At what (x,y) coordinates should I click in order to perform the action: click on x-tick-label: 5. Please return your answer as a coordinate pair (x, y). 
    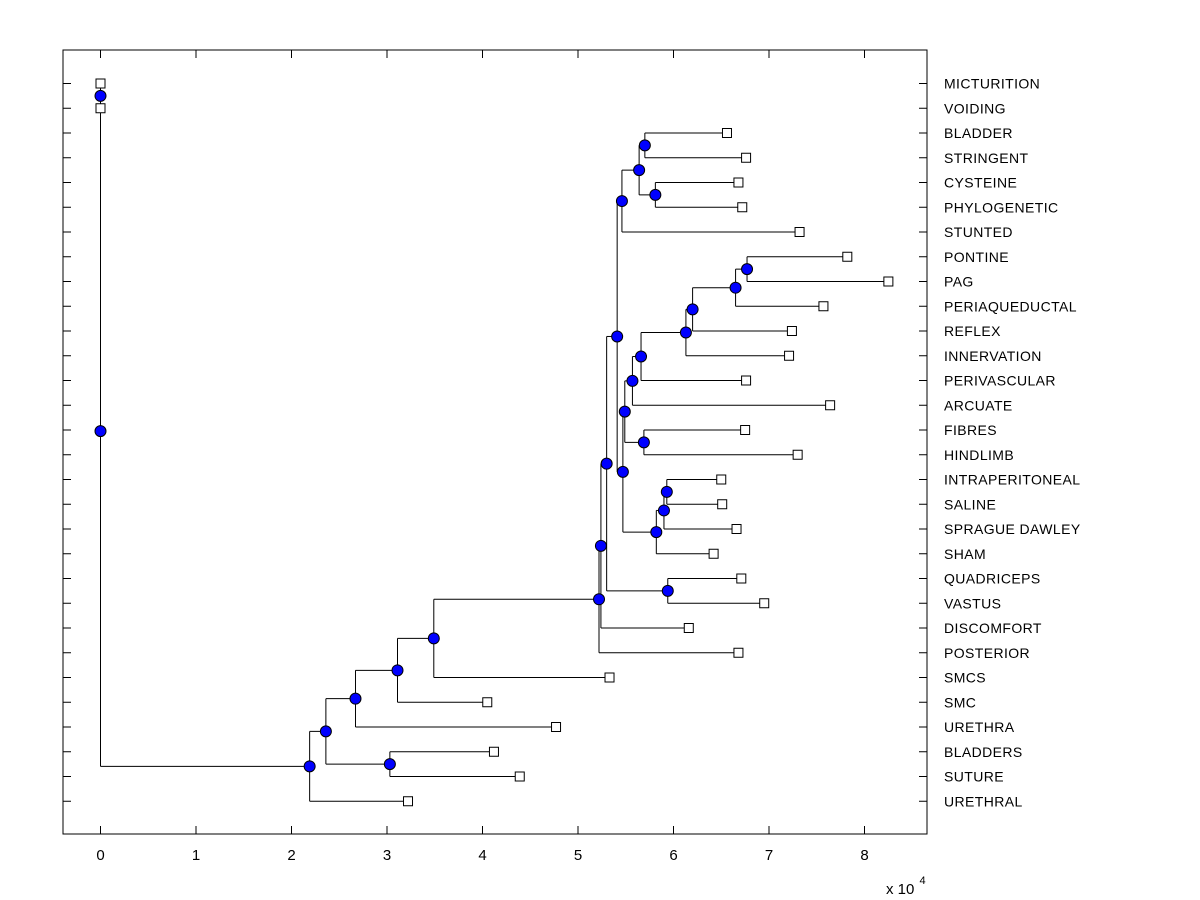
    Looking at the image, I should click on (578, 855).